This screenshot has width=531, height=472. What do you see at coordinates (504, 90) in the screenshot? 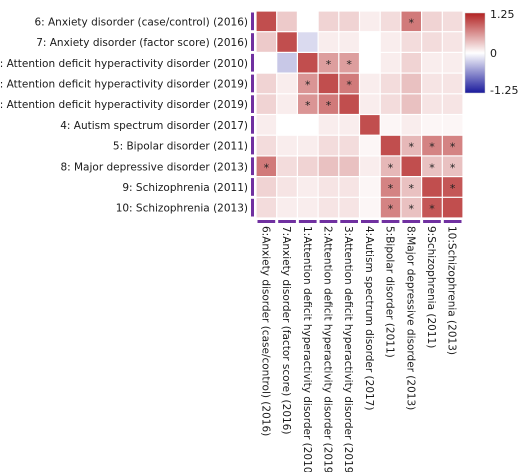
I see `color-scale-tick-min: -1.25` at bounding box center [504, 90].